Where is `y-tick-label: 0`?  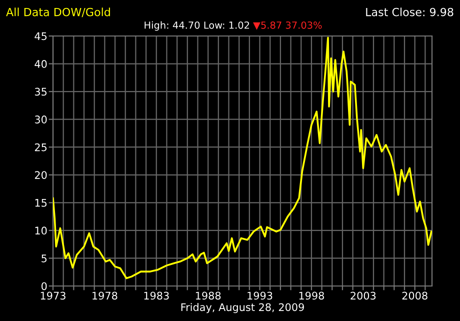
y-tick-label: 0 is located at coordinates (44, 286).